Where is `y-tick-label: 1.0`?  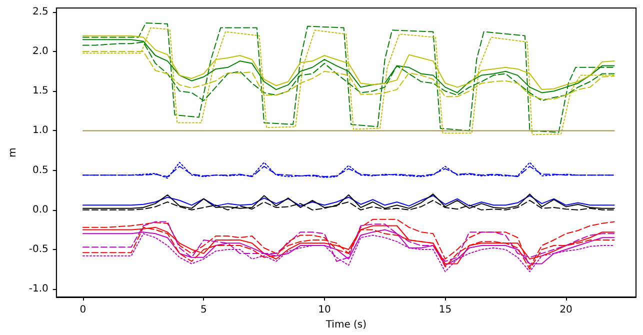 y-tick-label: 1.0 is located at coordinates (40, 130).